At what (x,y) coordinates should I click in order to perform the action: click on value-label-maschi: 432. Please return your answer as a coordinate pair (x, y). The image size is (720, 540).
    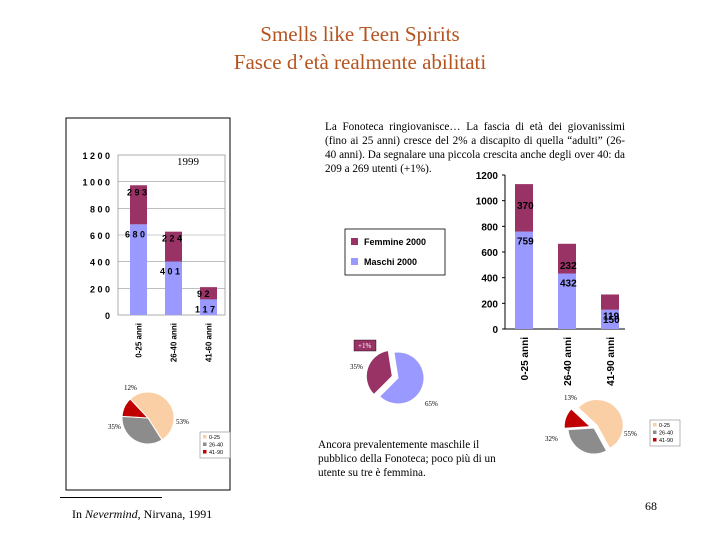
    Looking at the image, I should click on (568, 284).